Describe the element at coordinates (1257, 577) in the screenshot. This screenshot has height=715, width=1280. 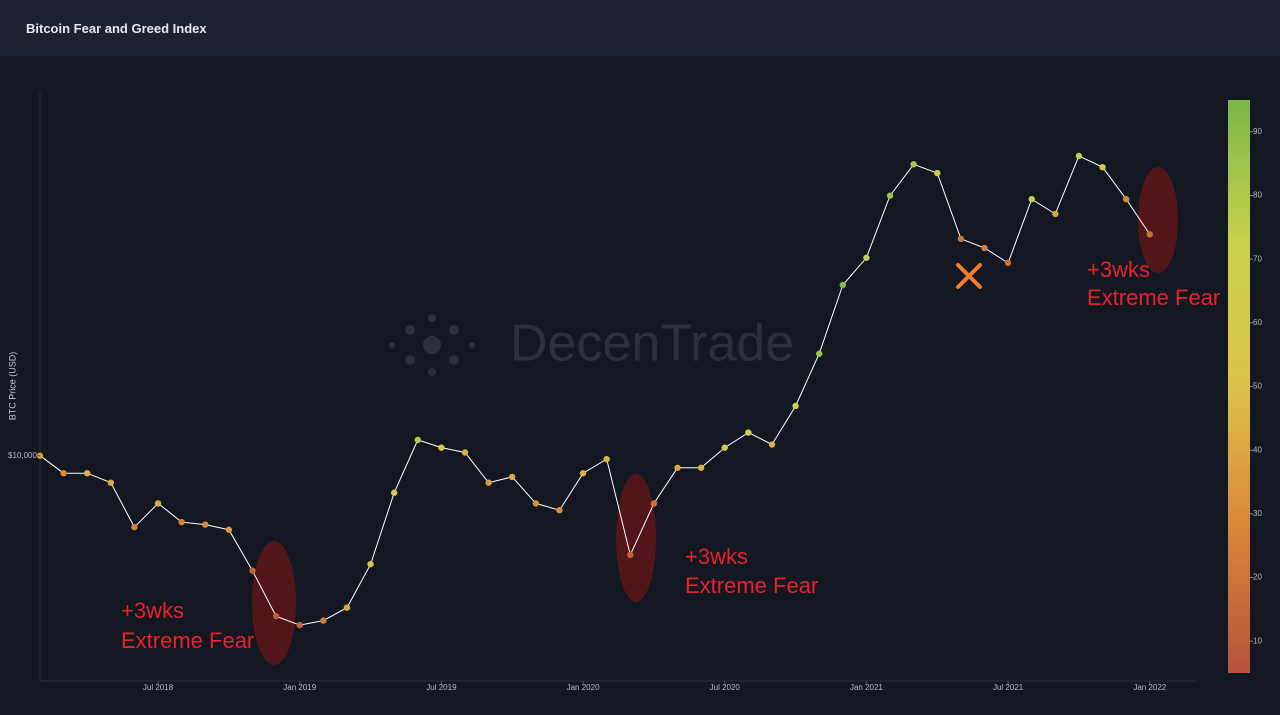
I see `colorbar-tick-label: 20` at that location.